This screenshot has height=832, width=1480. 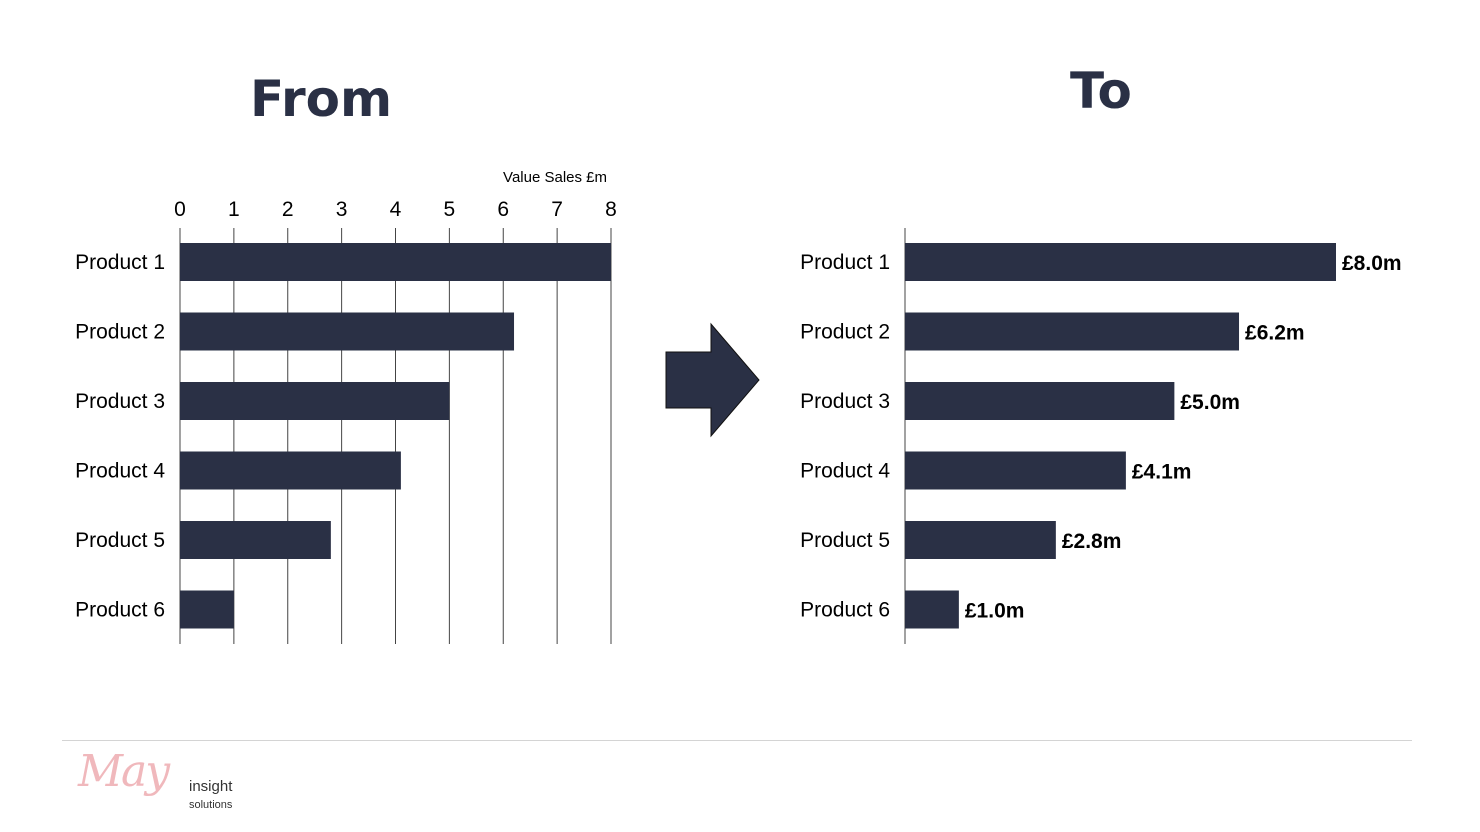 What do you see at coordinates (995, 611) in the screenshot?
I see `data-label: £1.0m` at bounding box center [995, 611].